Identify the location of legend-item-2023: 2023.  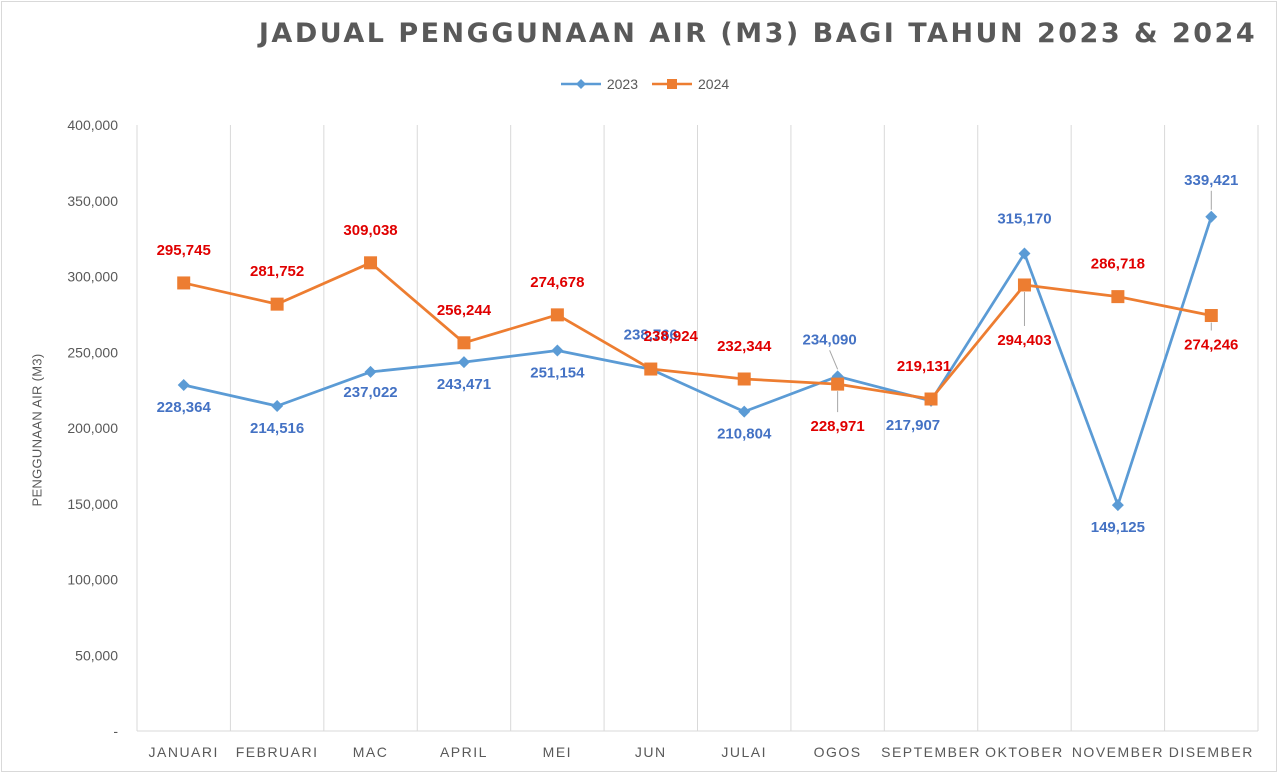
(599, 84).